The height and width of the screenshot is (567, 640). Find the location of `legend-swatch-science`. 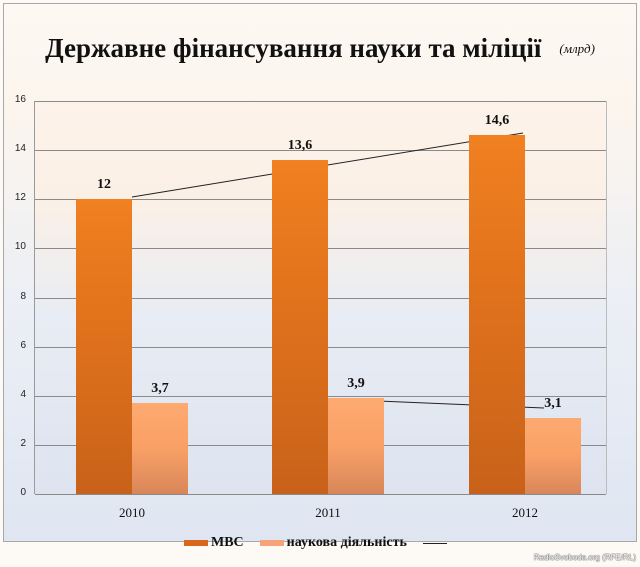

legend-swatch-science is located at coordinates (271, 543).